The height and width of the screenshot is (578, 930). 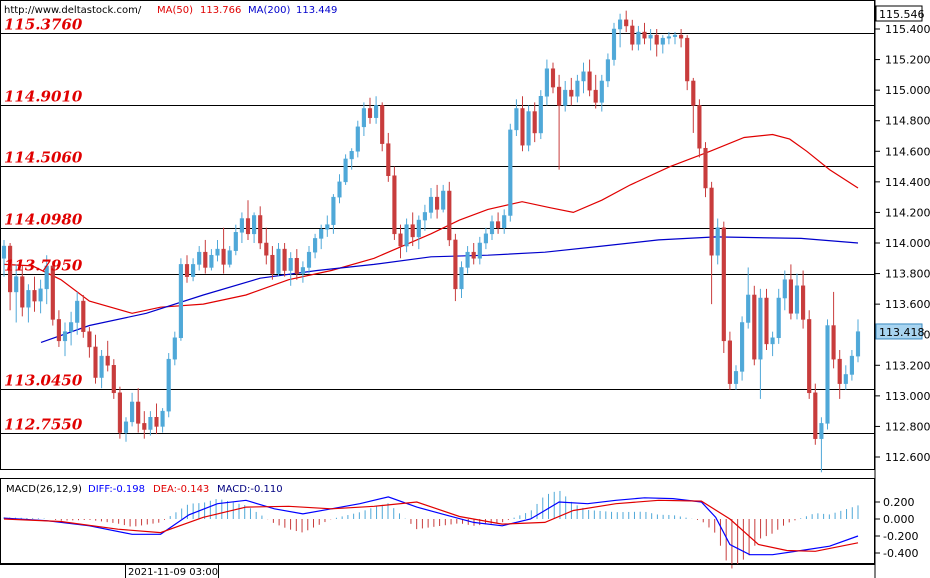 I want to click on price-tick-label: 114.400, so click(x=907, y=182).